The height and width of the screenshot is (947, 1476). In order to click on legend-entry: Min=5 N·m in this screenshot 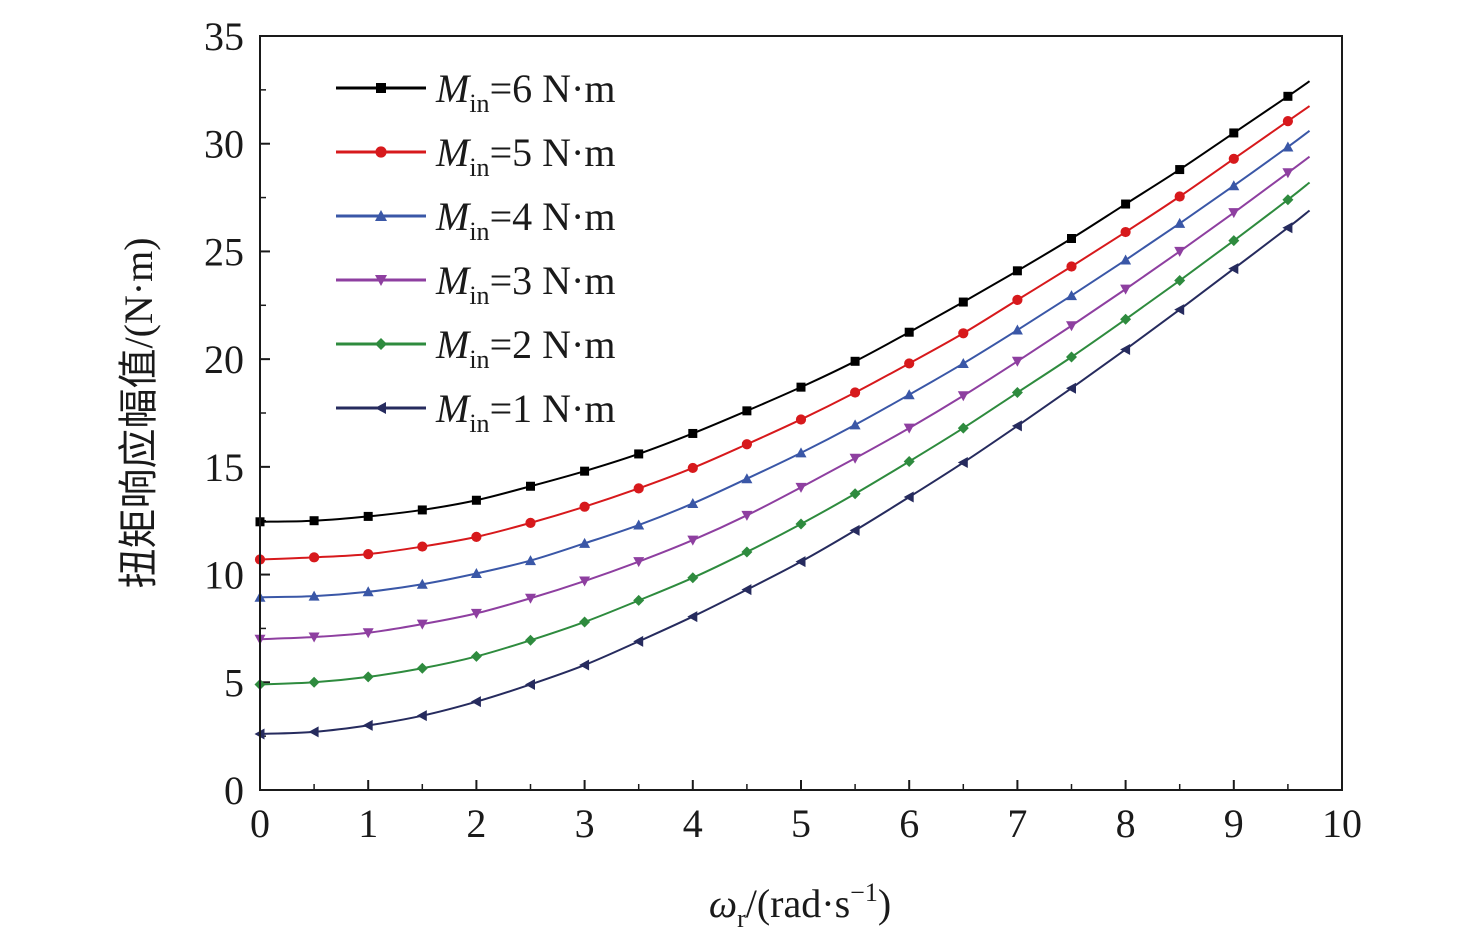, I will do `click(475, 156)`.